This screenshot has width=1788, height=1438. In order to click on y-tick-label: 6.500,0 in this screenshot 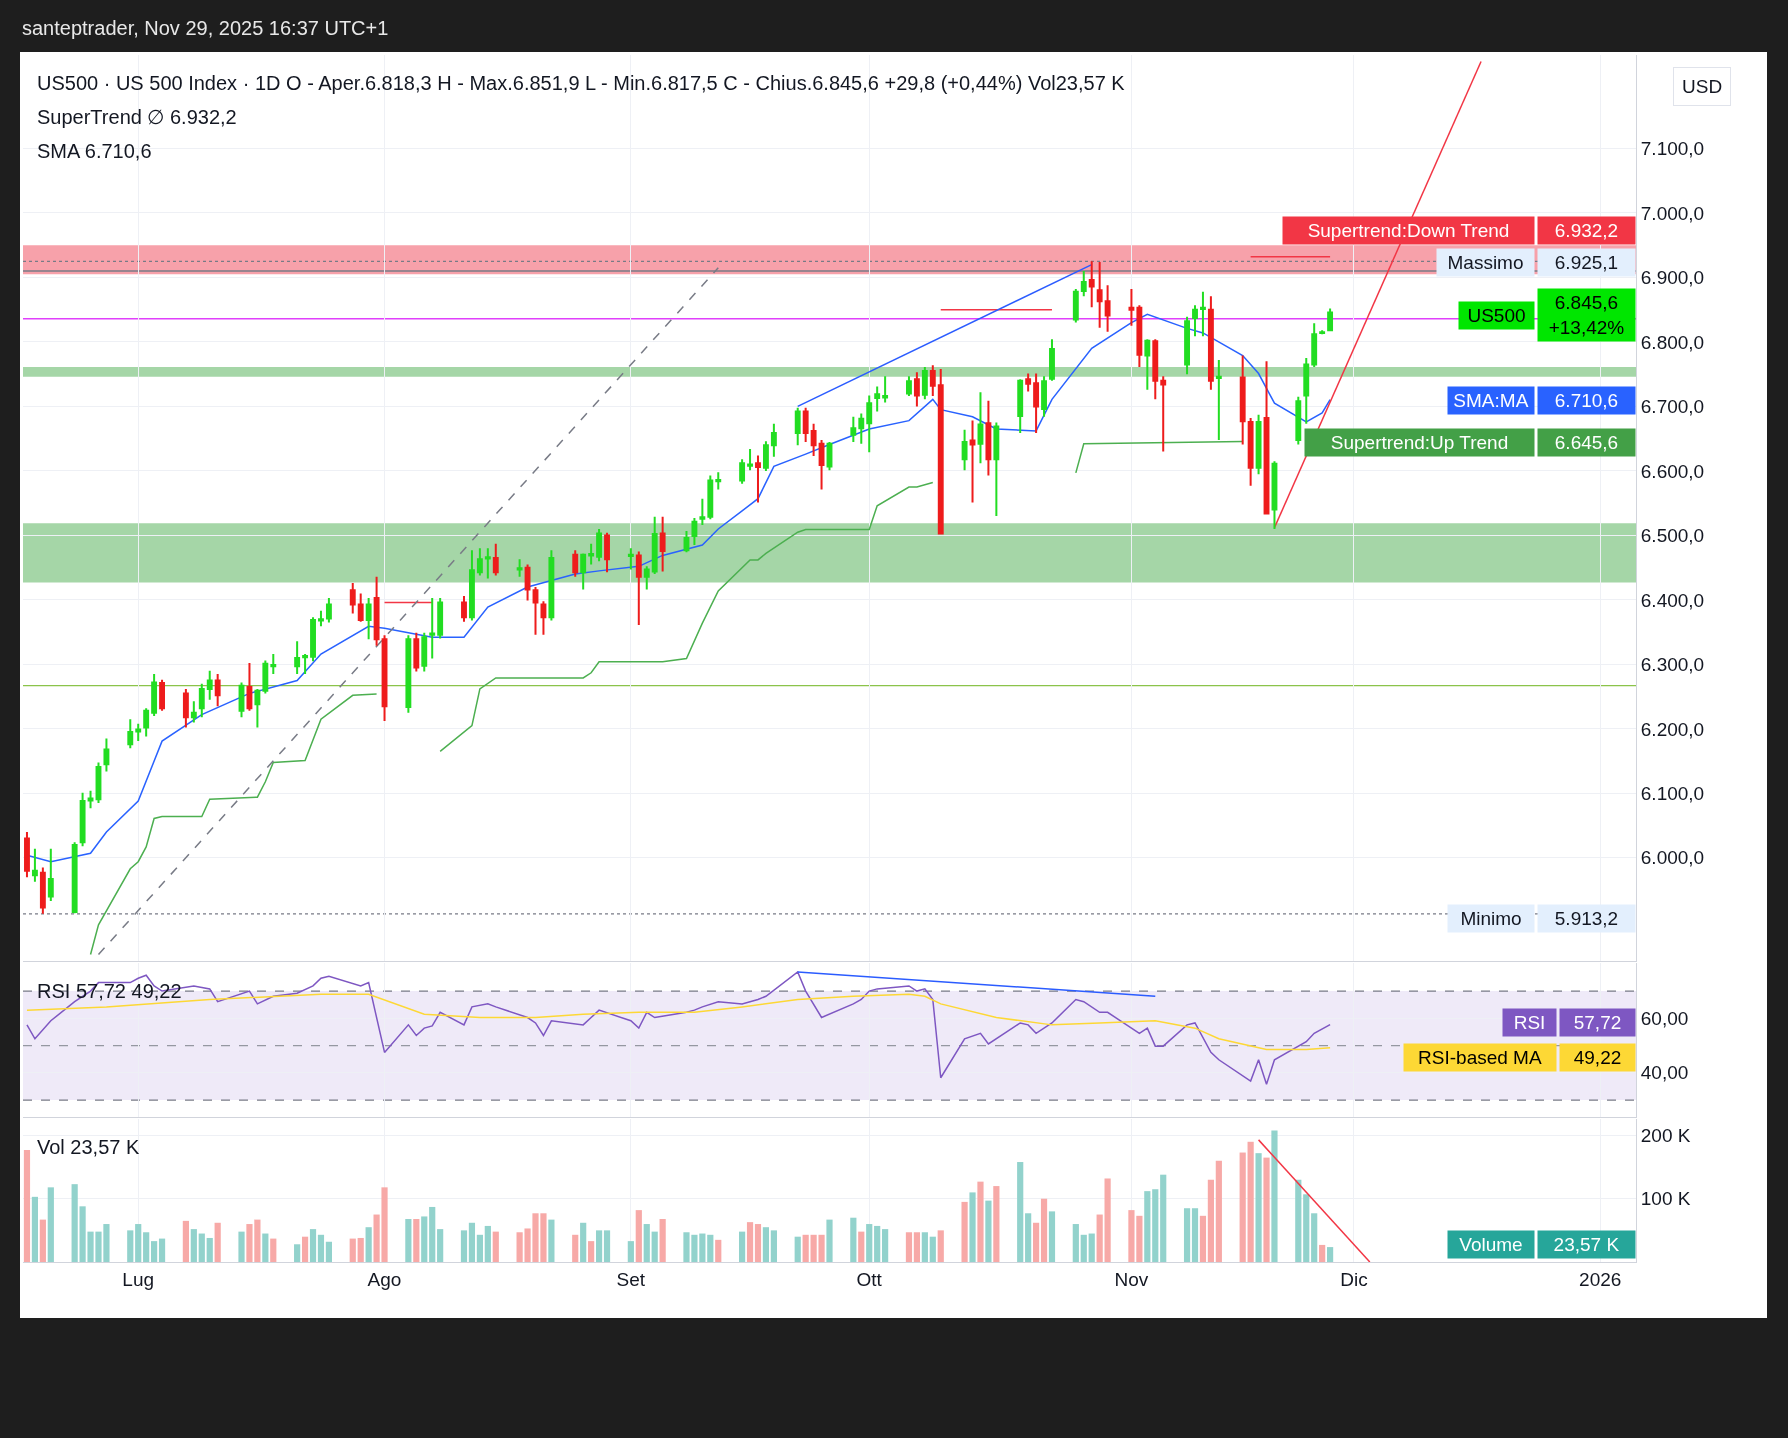, I will do `click(1672, 536)`.